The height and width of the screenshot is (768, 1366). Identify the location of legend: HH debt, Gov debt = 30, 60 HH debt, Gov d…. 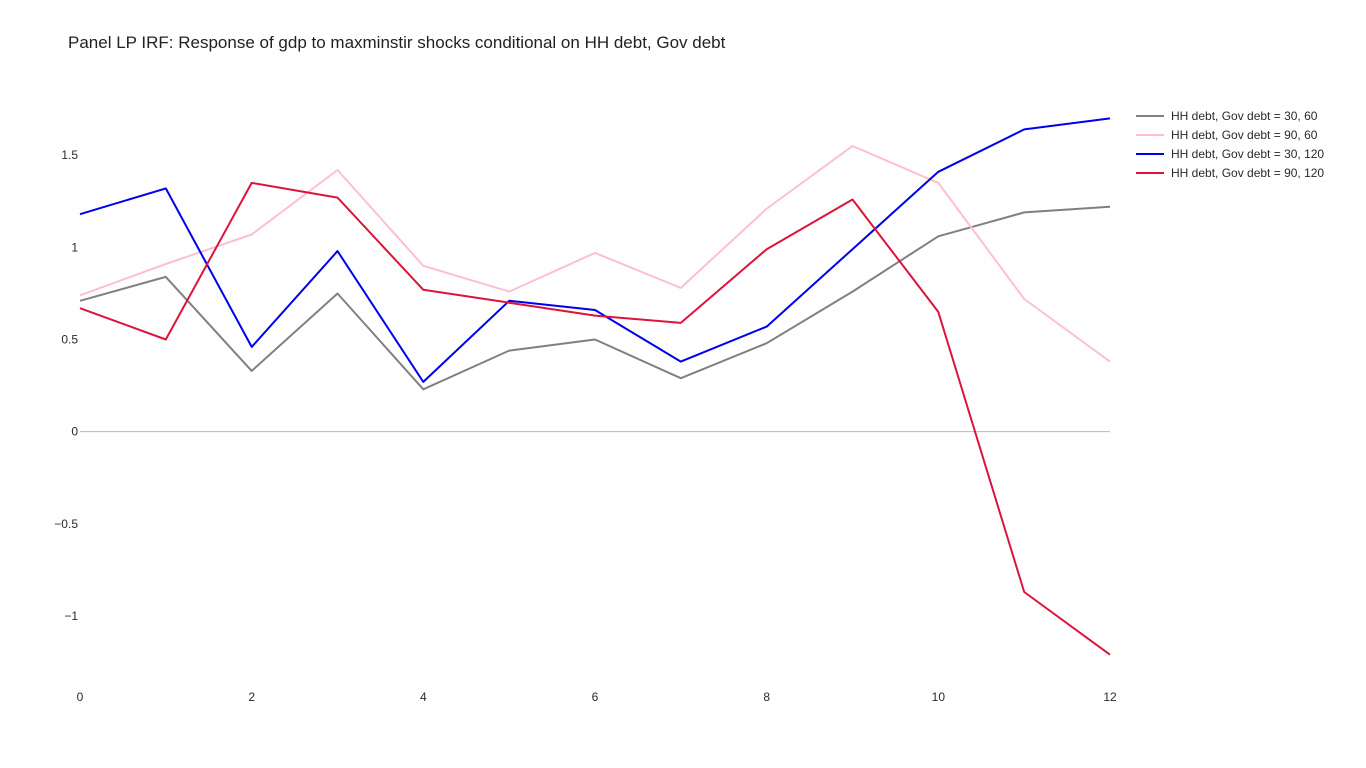
(1230, 144).